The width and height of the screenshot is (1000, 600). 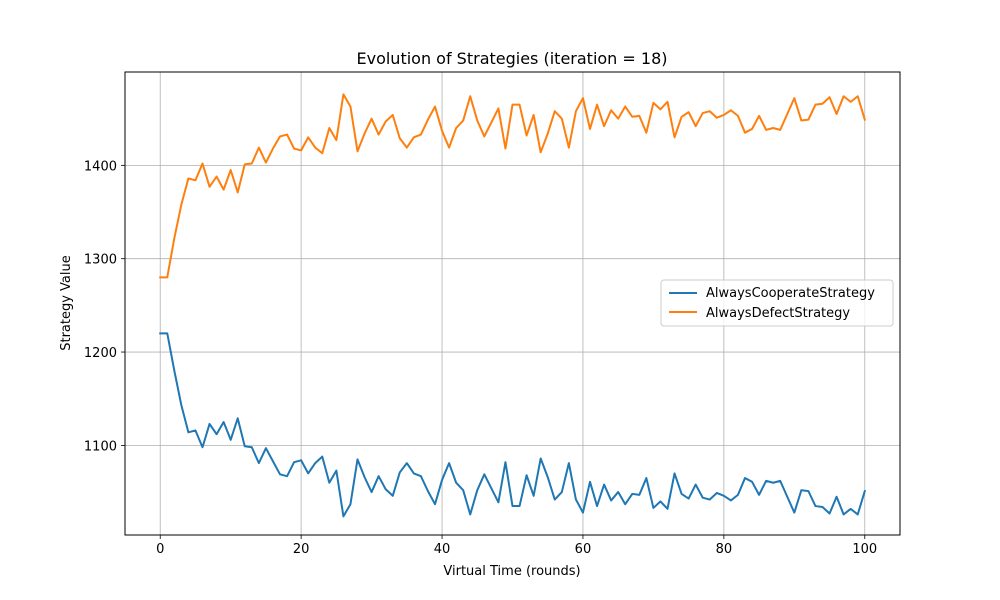 What do you see at coordinates (511, 58) in the screenshot?
I see `chart-title: Evolution of Strategies (iteration = 18)` at bounding box center [511, 58].